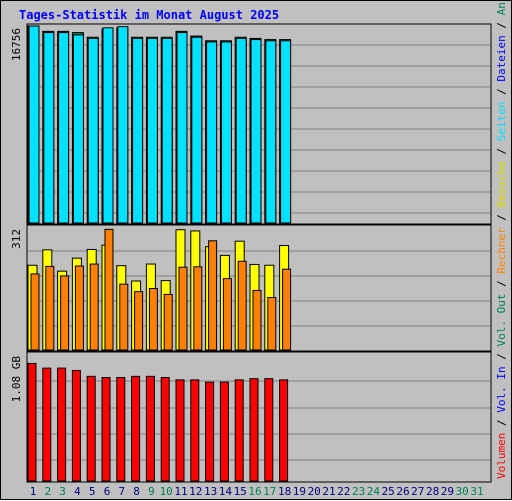 The width and height of the screenshot is (512, 501). Describe the element at coordinates (501, 8) in the screenshot. I see `legend-item: Anfragen` at that location.